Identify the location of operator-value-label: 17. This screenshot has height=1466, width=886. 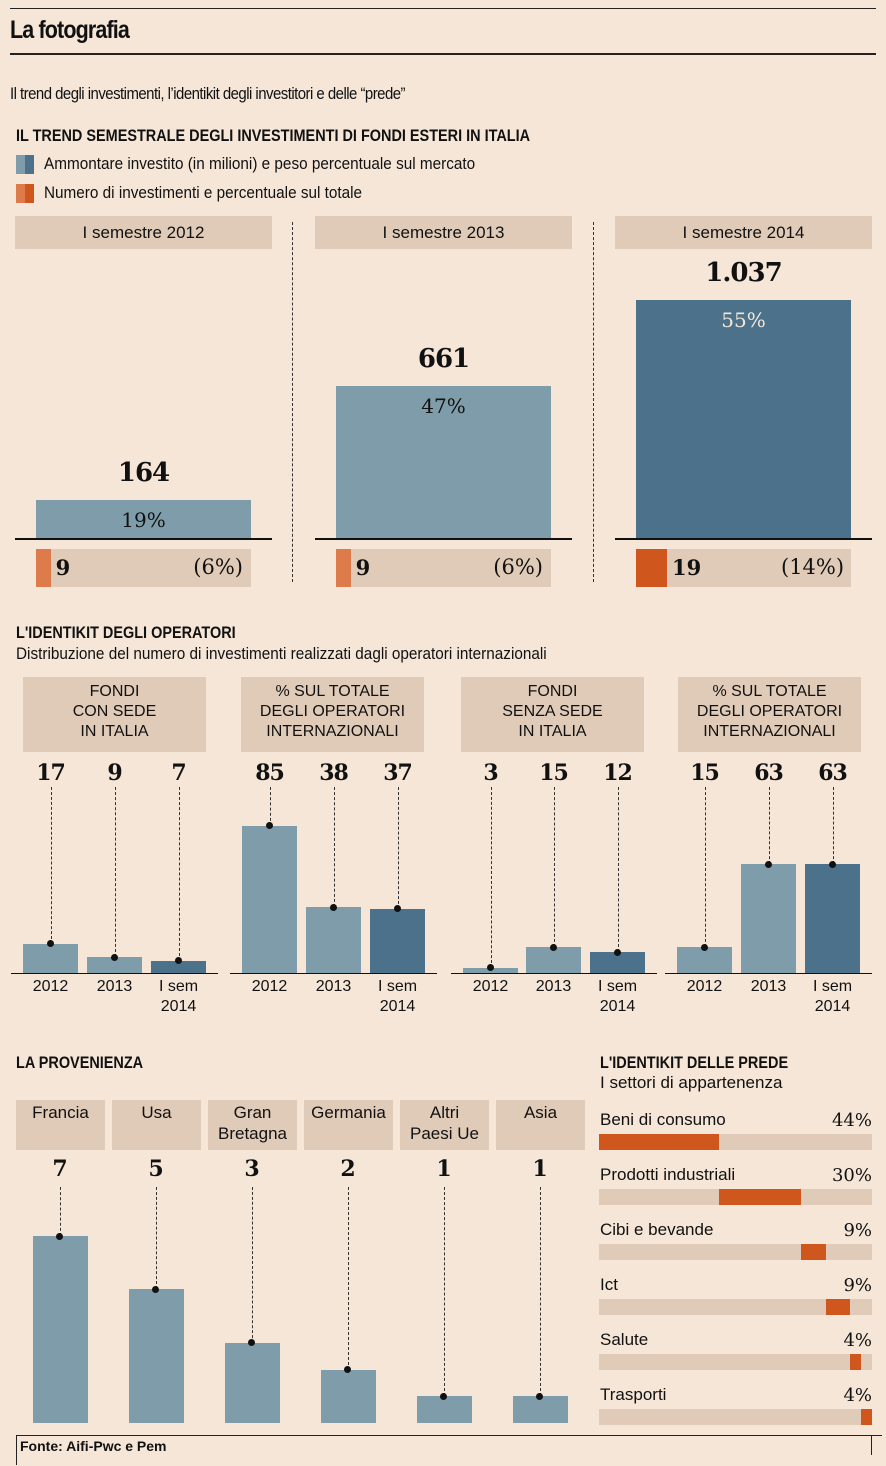
(51, 773).